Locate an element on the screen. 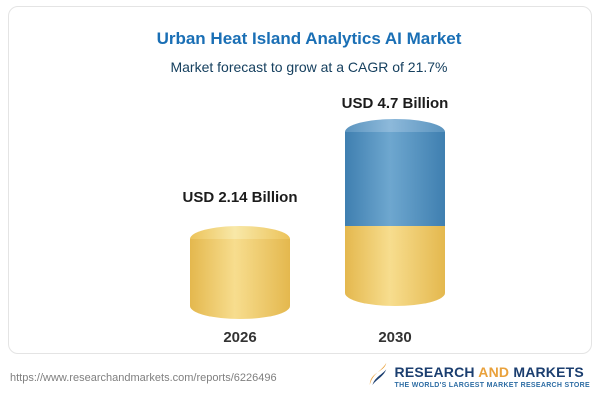  x-axis-label-2030: 2030 is located at coordinates (395, 337).